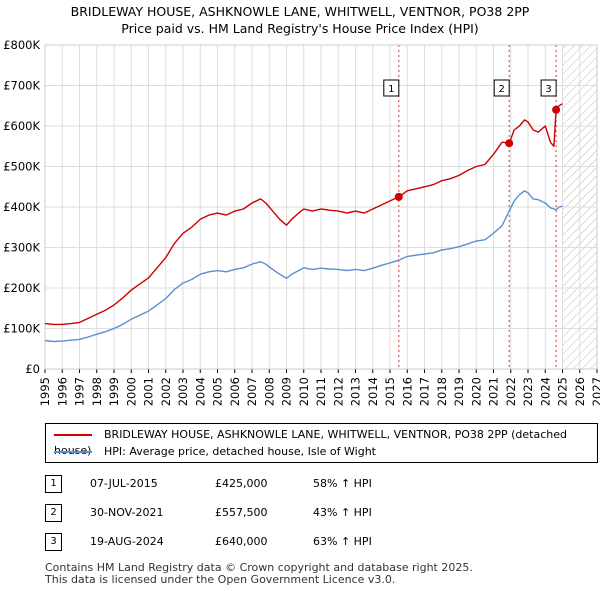 The height and width of the screenshot is (590, 600). What do you see at coordinates (241, 541) in the screenshot?
I see `transaction-price: £640,000` at bounding box center [241, 541].